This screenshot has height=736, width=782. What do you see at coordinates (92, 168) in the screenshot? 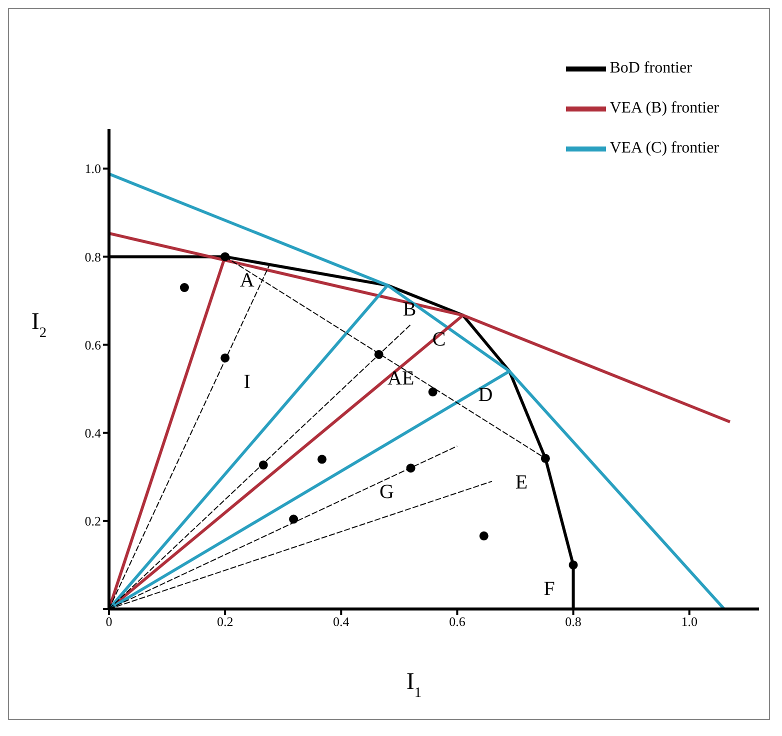
I see `y-tick-label: 1.0` at bounding box center [92, 168].